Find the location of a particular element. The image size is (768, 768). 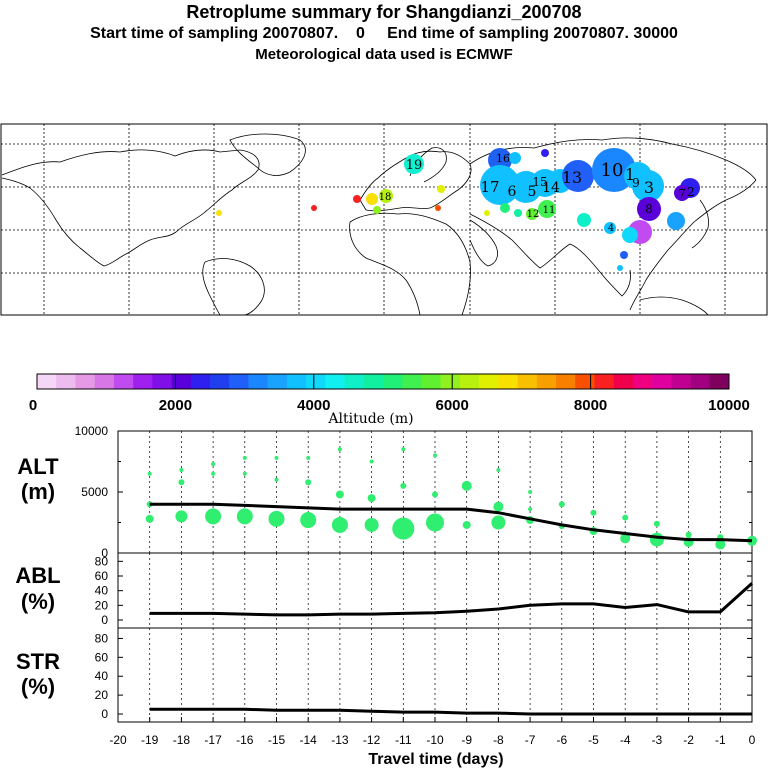

x-tick-label: -6 is located at coordinates (561, 740).